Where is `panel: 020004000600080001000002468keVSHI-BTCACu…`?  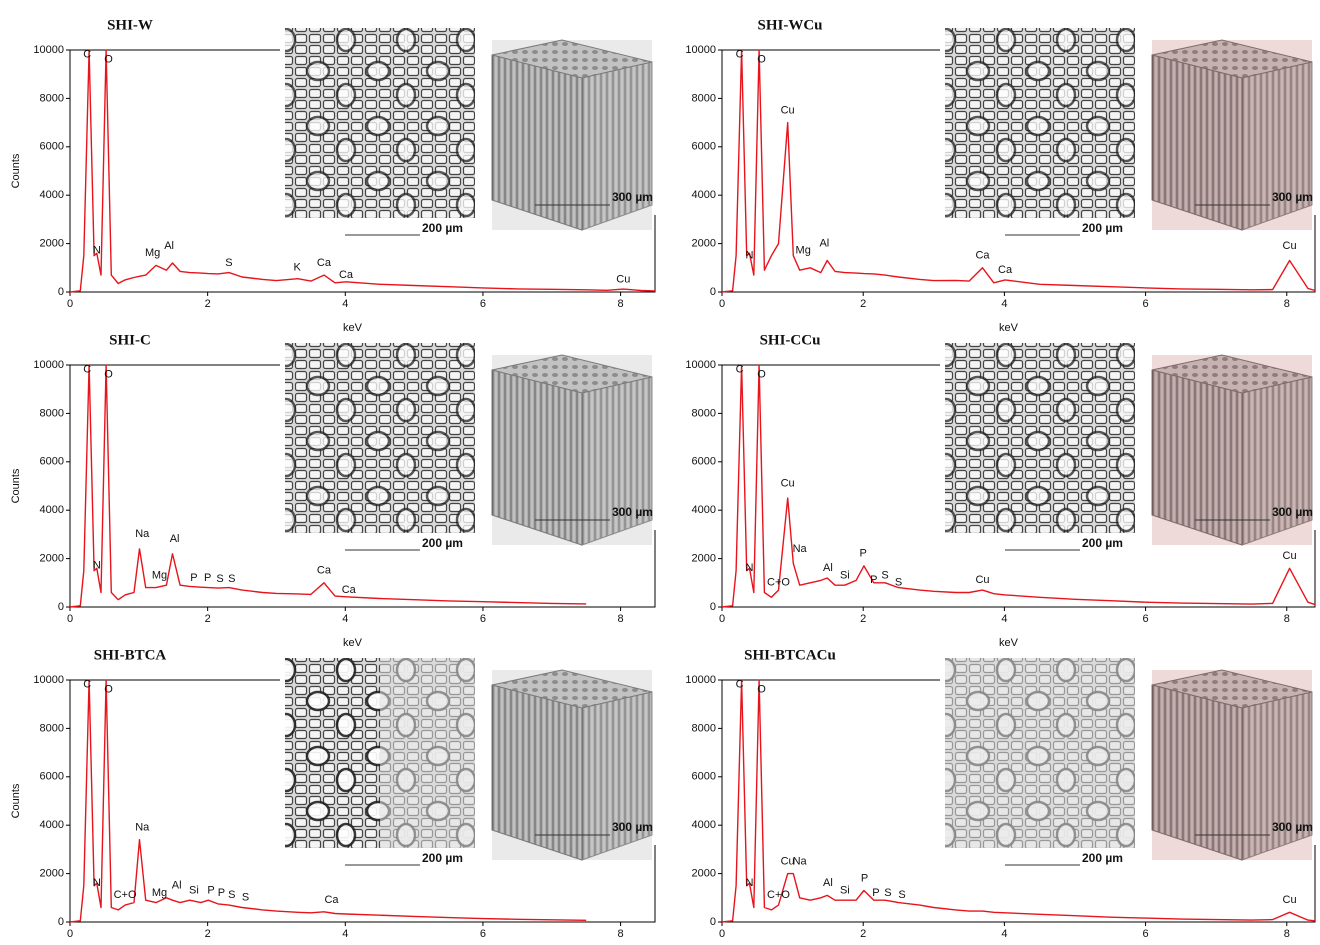
panel: 020004000600080001000002468keVSHI-BTCACu… is located at coordinates (1000, 793).